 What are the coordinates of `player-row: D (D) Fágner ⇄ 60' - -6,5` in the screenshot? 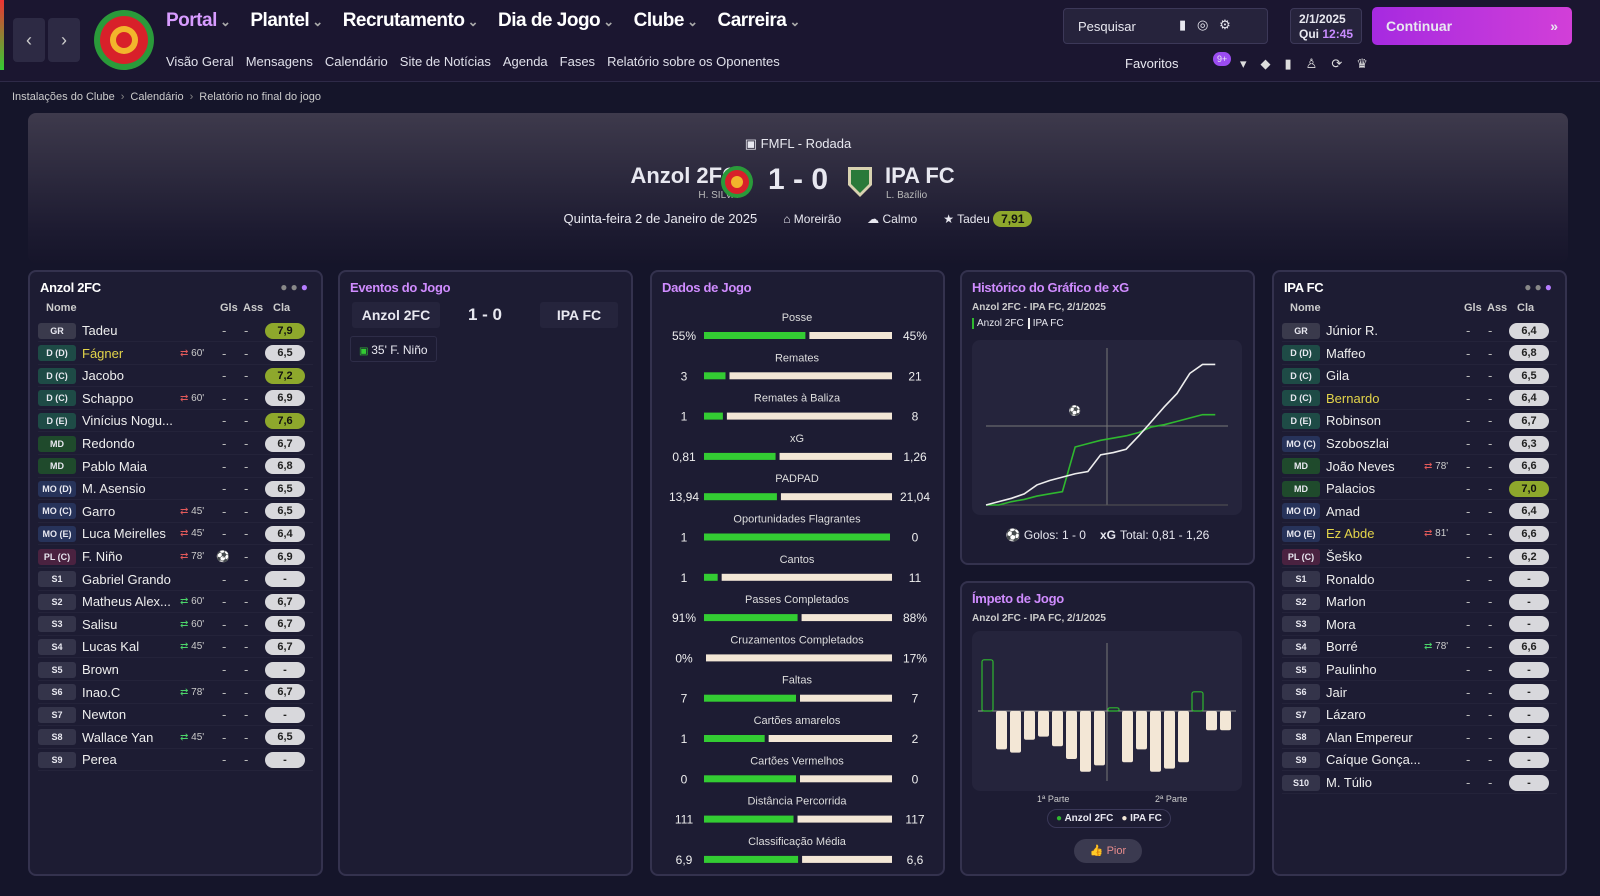 It's located at (175, 354).